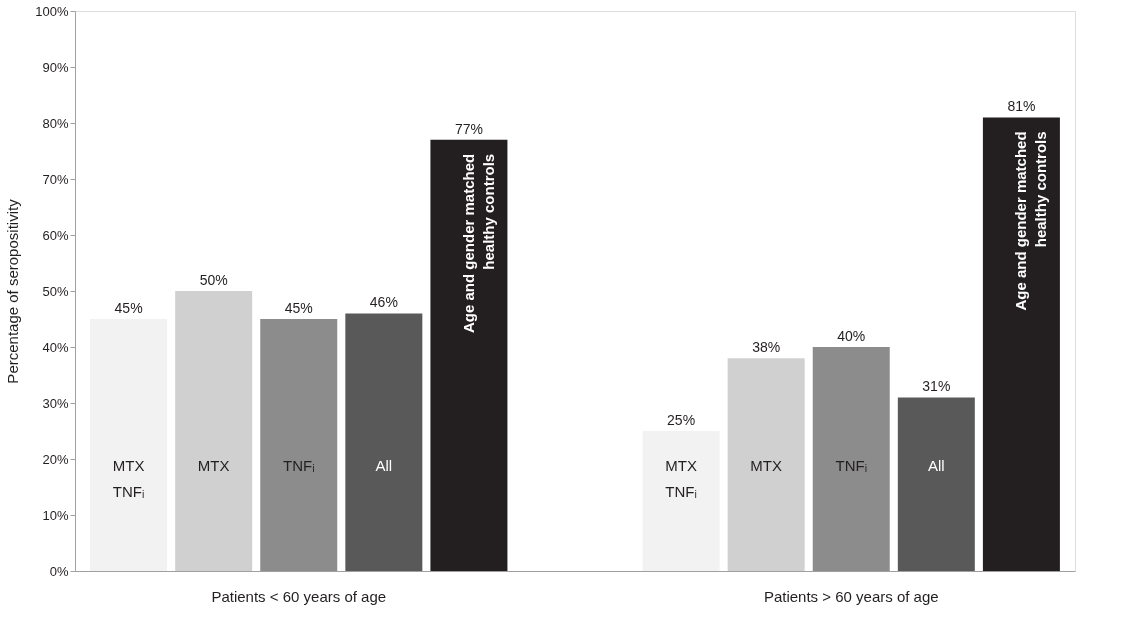 This screenshot has height=644, width=1148. Describe the element at coordinates (13, 291) in the screenshot. I see `y-axis-title: Percentage of seropositivity` at that location.